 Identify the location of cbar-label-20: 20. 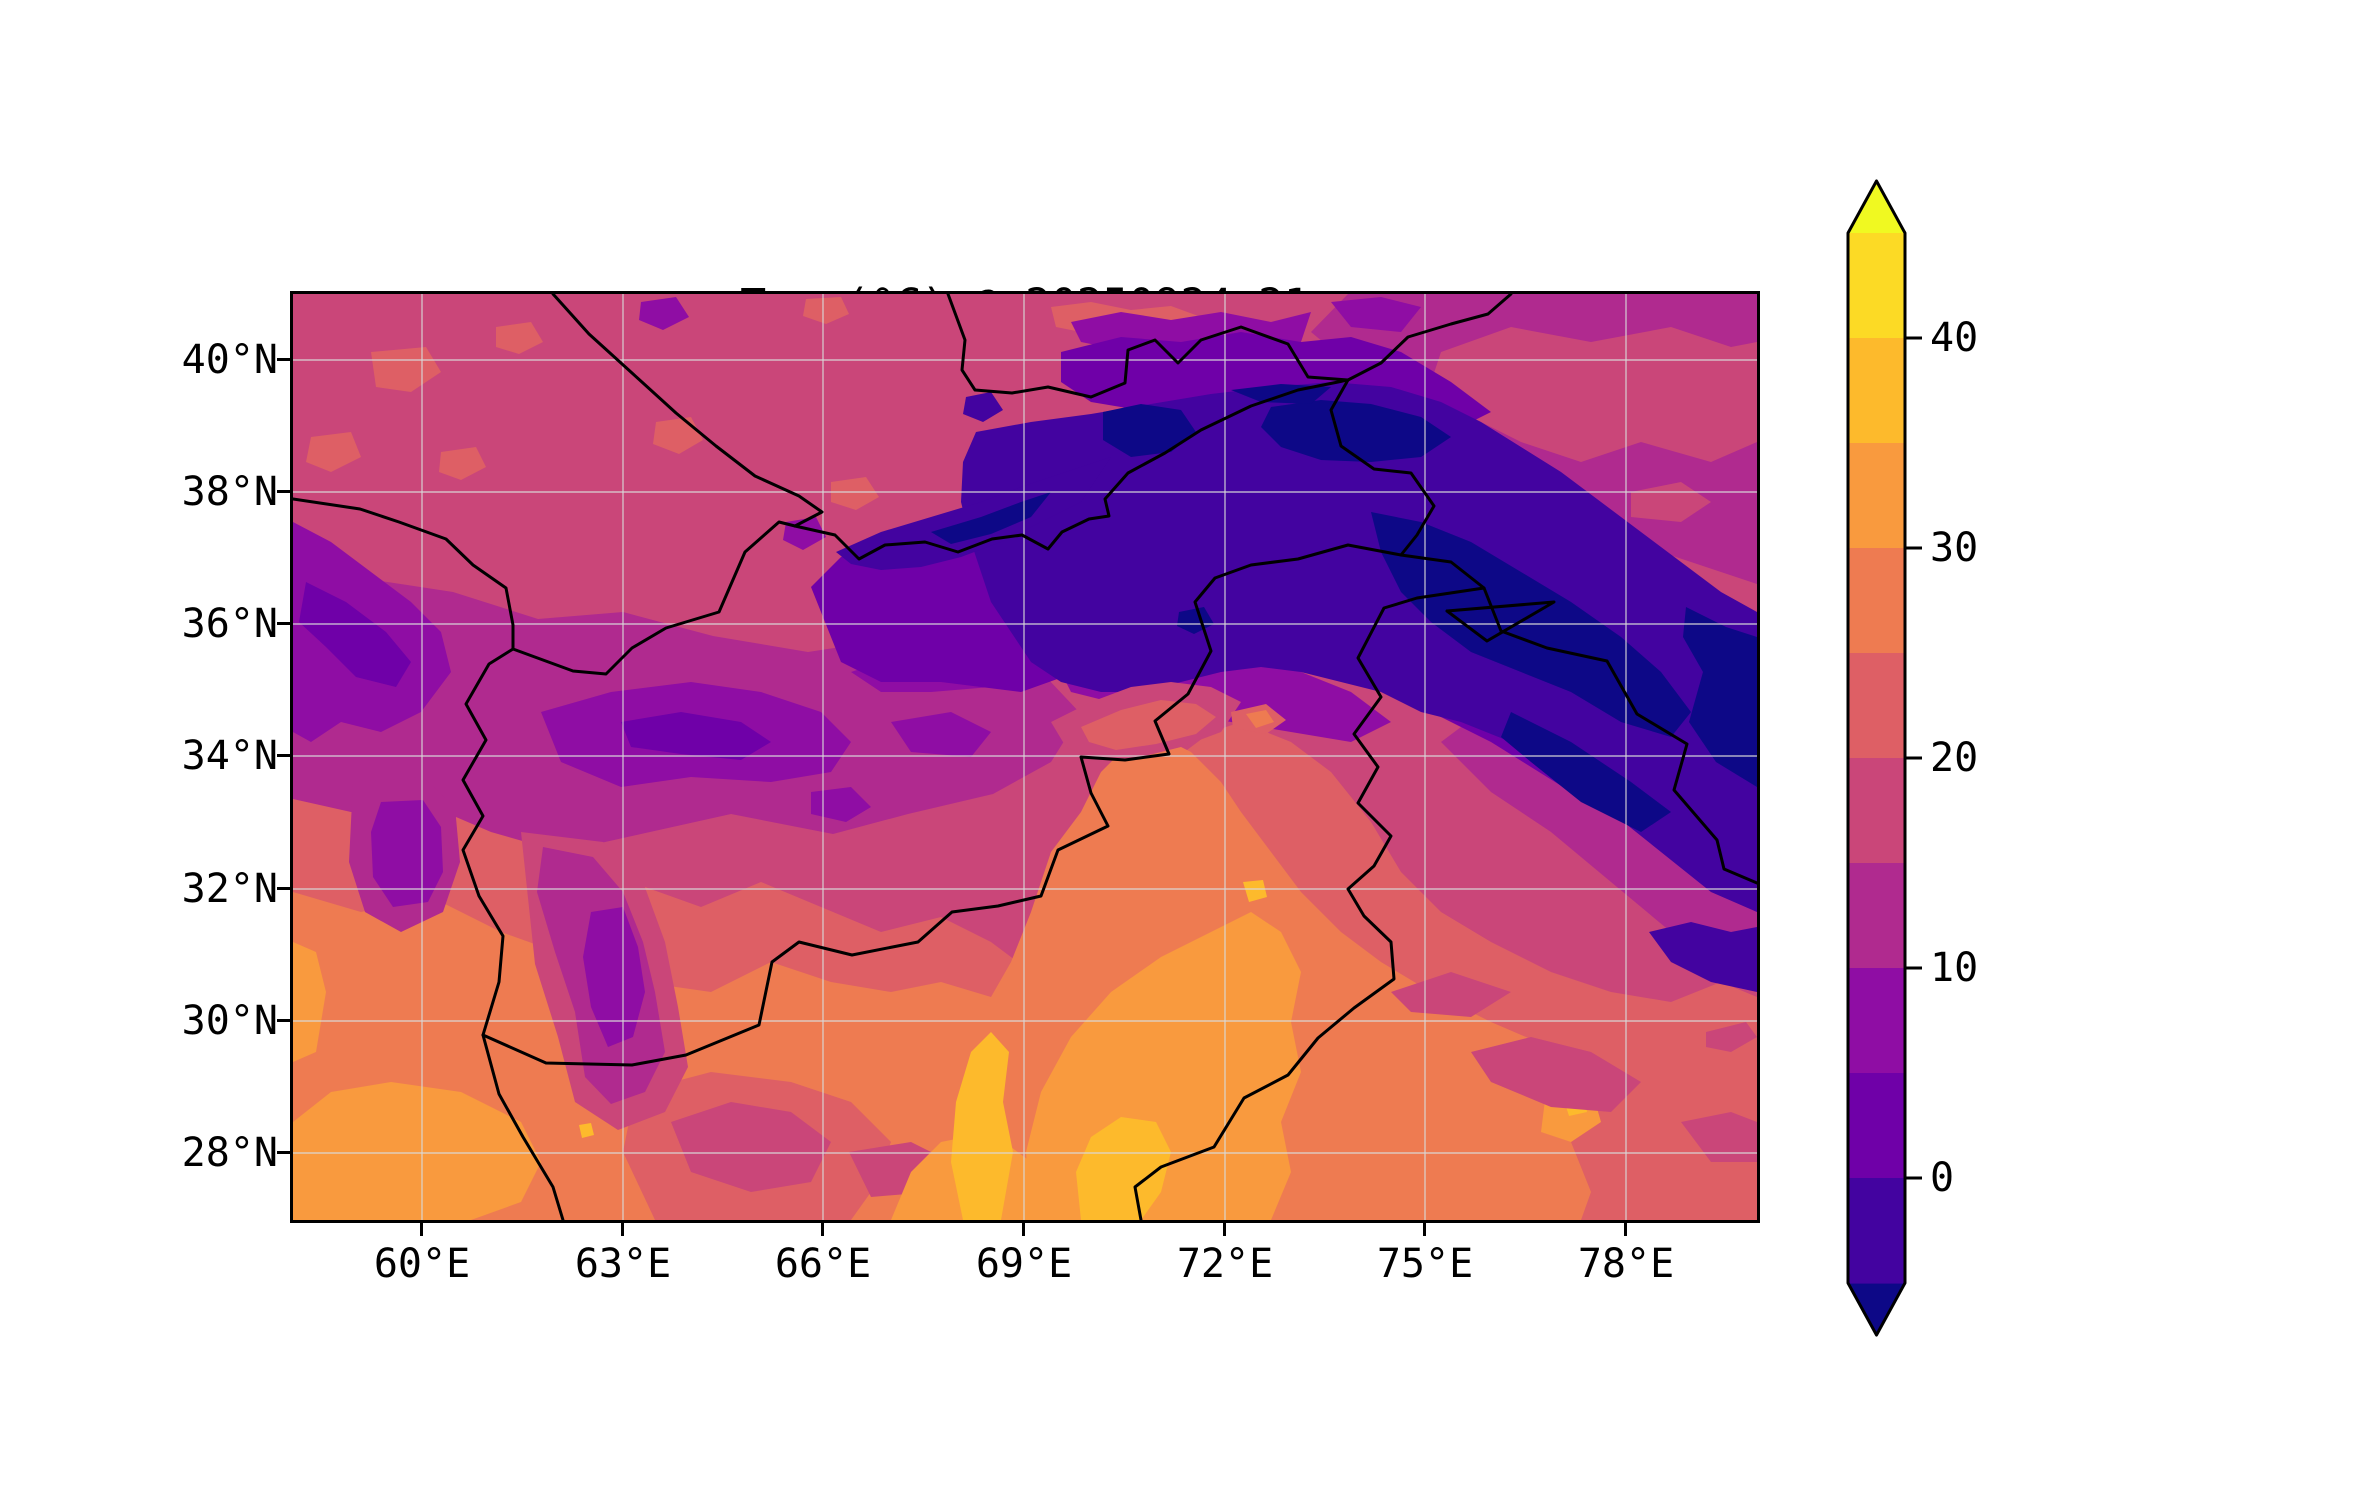
(1954, 758).